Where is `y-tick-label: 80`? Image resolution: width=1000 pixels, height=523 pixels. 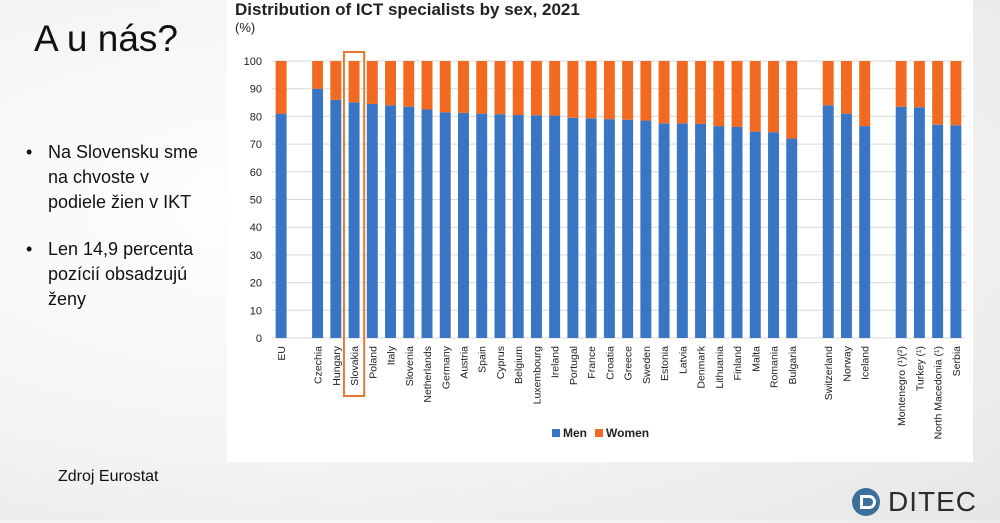 y-tick-label: 80 is located at coordinates (256, 117).